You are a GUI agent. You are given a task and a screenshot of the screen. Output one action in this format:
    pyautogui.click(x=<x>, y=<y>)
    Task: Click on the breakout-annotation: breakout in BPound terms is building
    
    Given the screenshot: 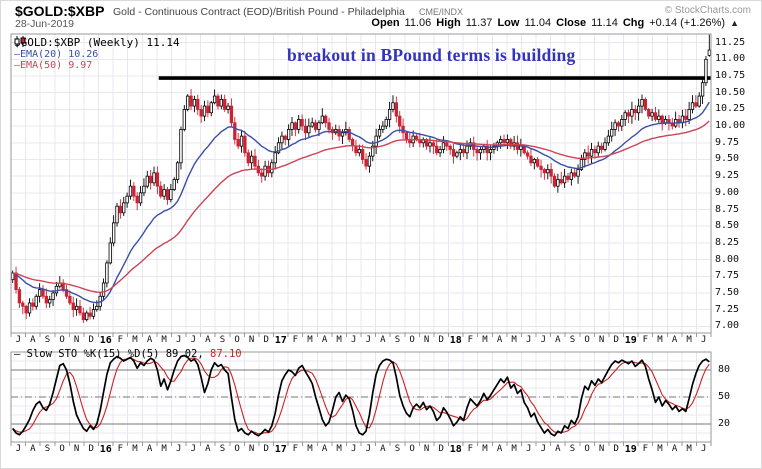 What is the action you would take?
    pyautogui.click(x=431, y=55)
    